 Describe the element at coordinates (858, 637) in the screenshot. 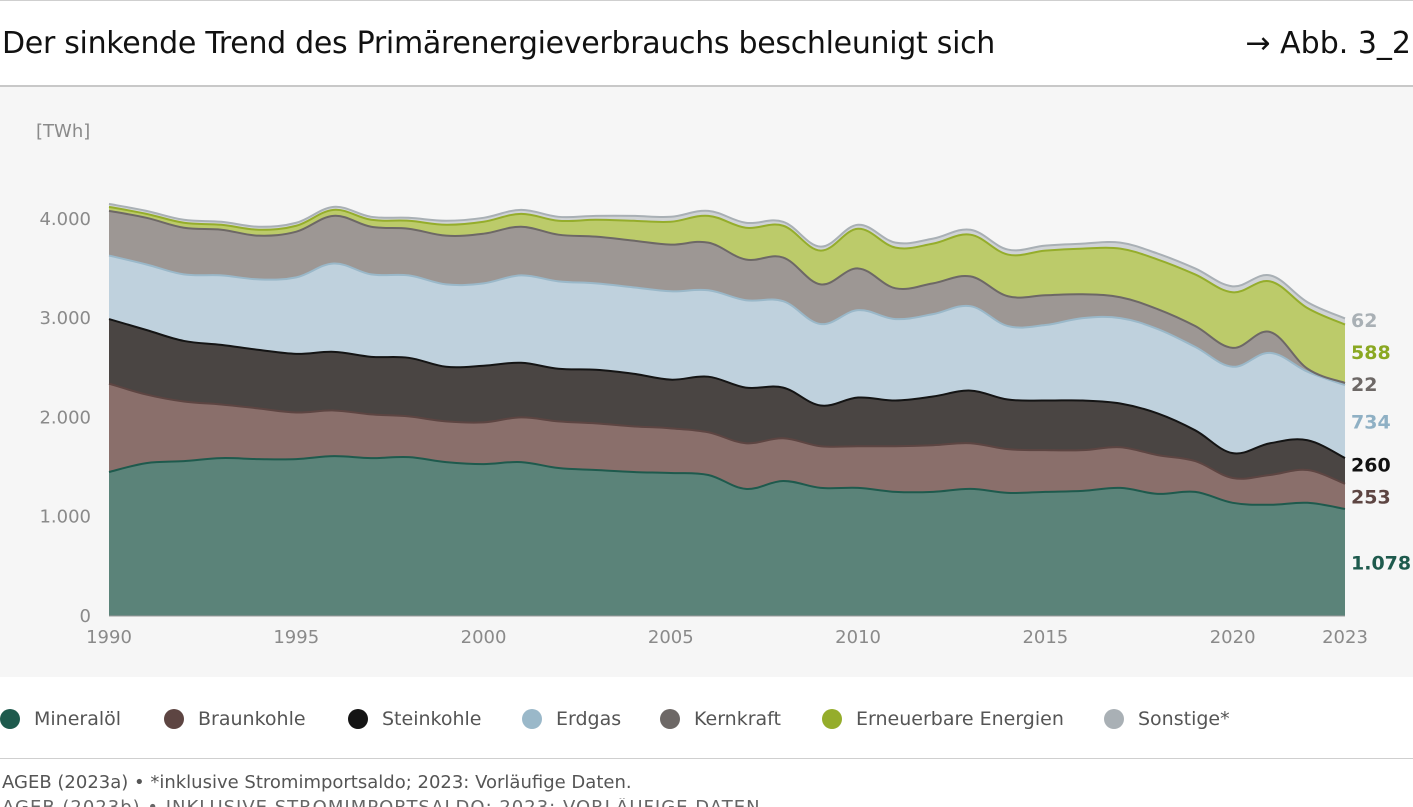

I see `x-tick-label: 2010` at that location.